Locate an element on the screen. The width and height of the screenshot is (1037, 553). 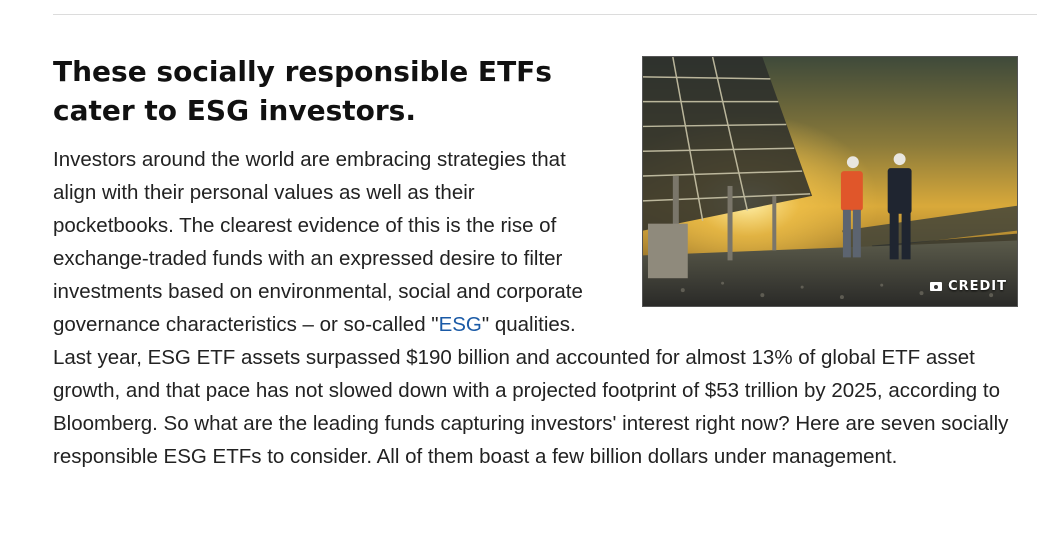
worker-dark-uniform is located at coordinates (899, 206).